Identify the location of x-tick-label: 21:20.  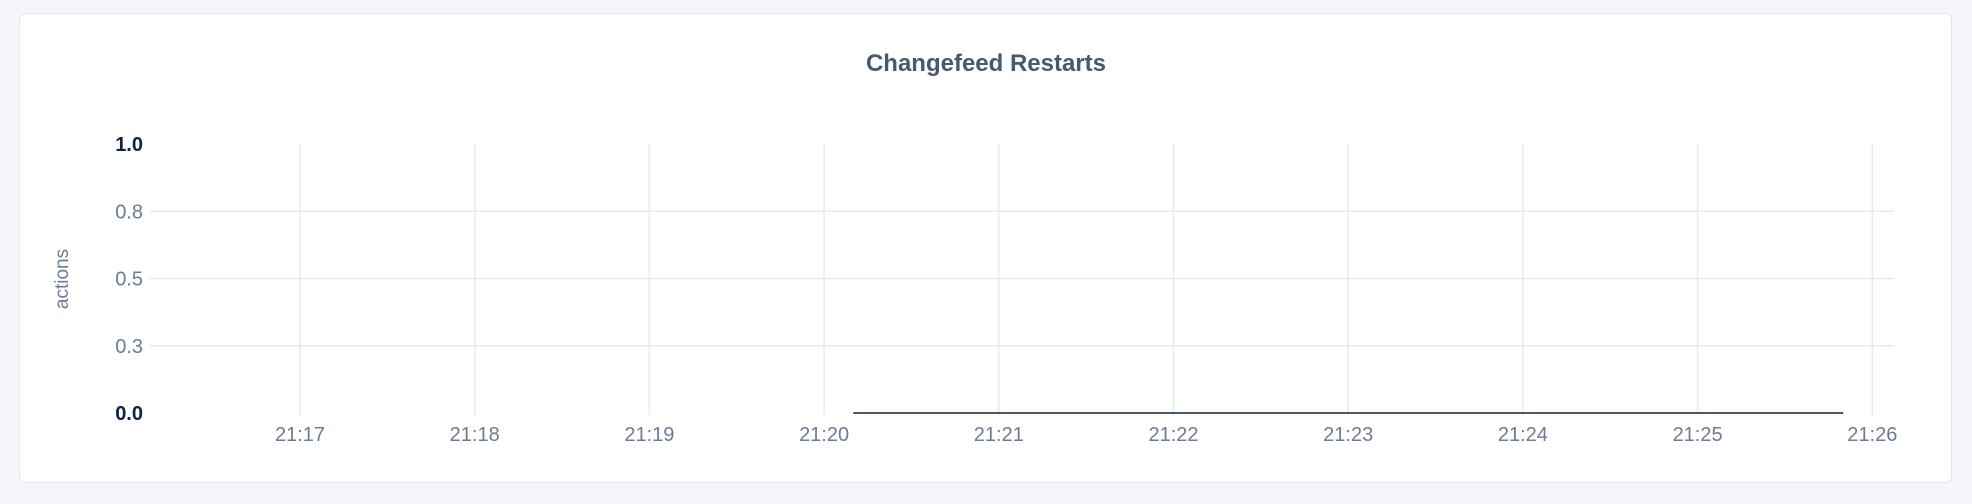
(824, 435).